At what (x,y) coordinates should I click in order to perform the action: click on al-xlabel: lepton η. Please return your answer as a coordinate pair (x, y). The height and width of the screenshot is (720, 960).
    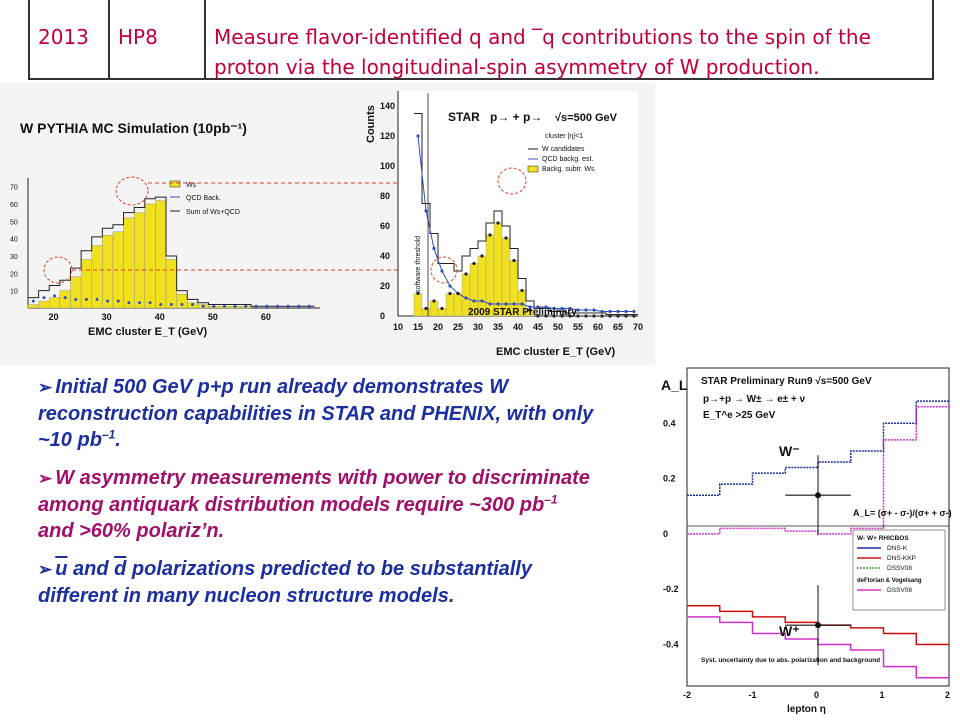
    Looking at the image, I should click on (806, 709).